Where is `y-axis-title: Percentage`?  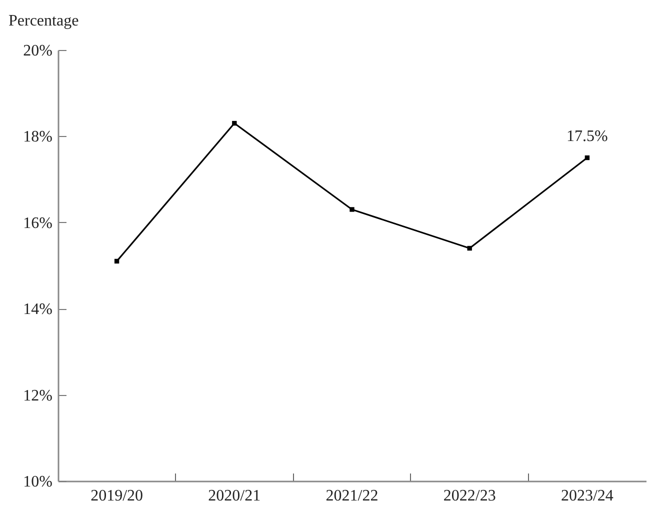 y-axis-title: Percentage is located at coordinates (43, 21).